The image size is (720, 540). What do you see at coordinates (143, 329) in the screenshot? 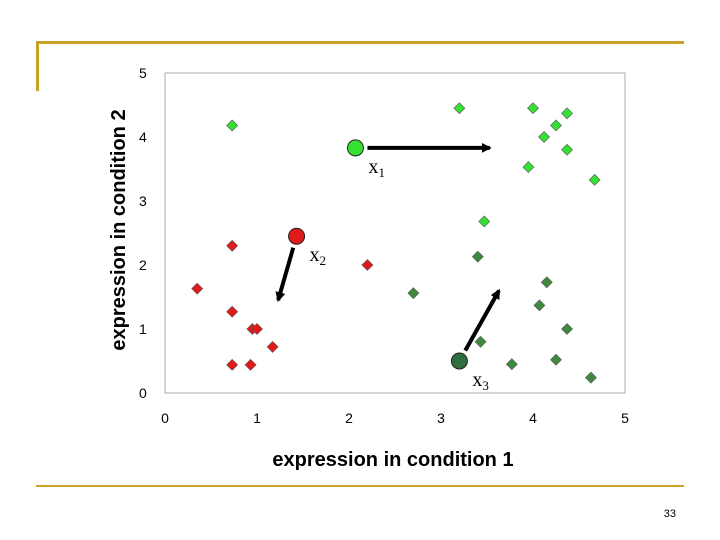
I see `y-tick-label: 1` at bounding box center [143, 329].